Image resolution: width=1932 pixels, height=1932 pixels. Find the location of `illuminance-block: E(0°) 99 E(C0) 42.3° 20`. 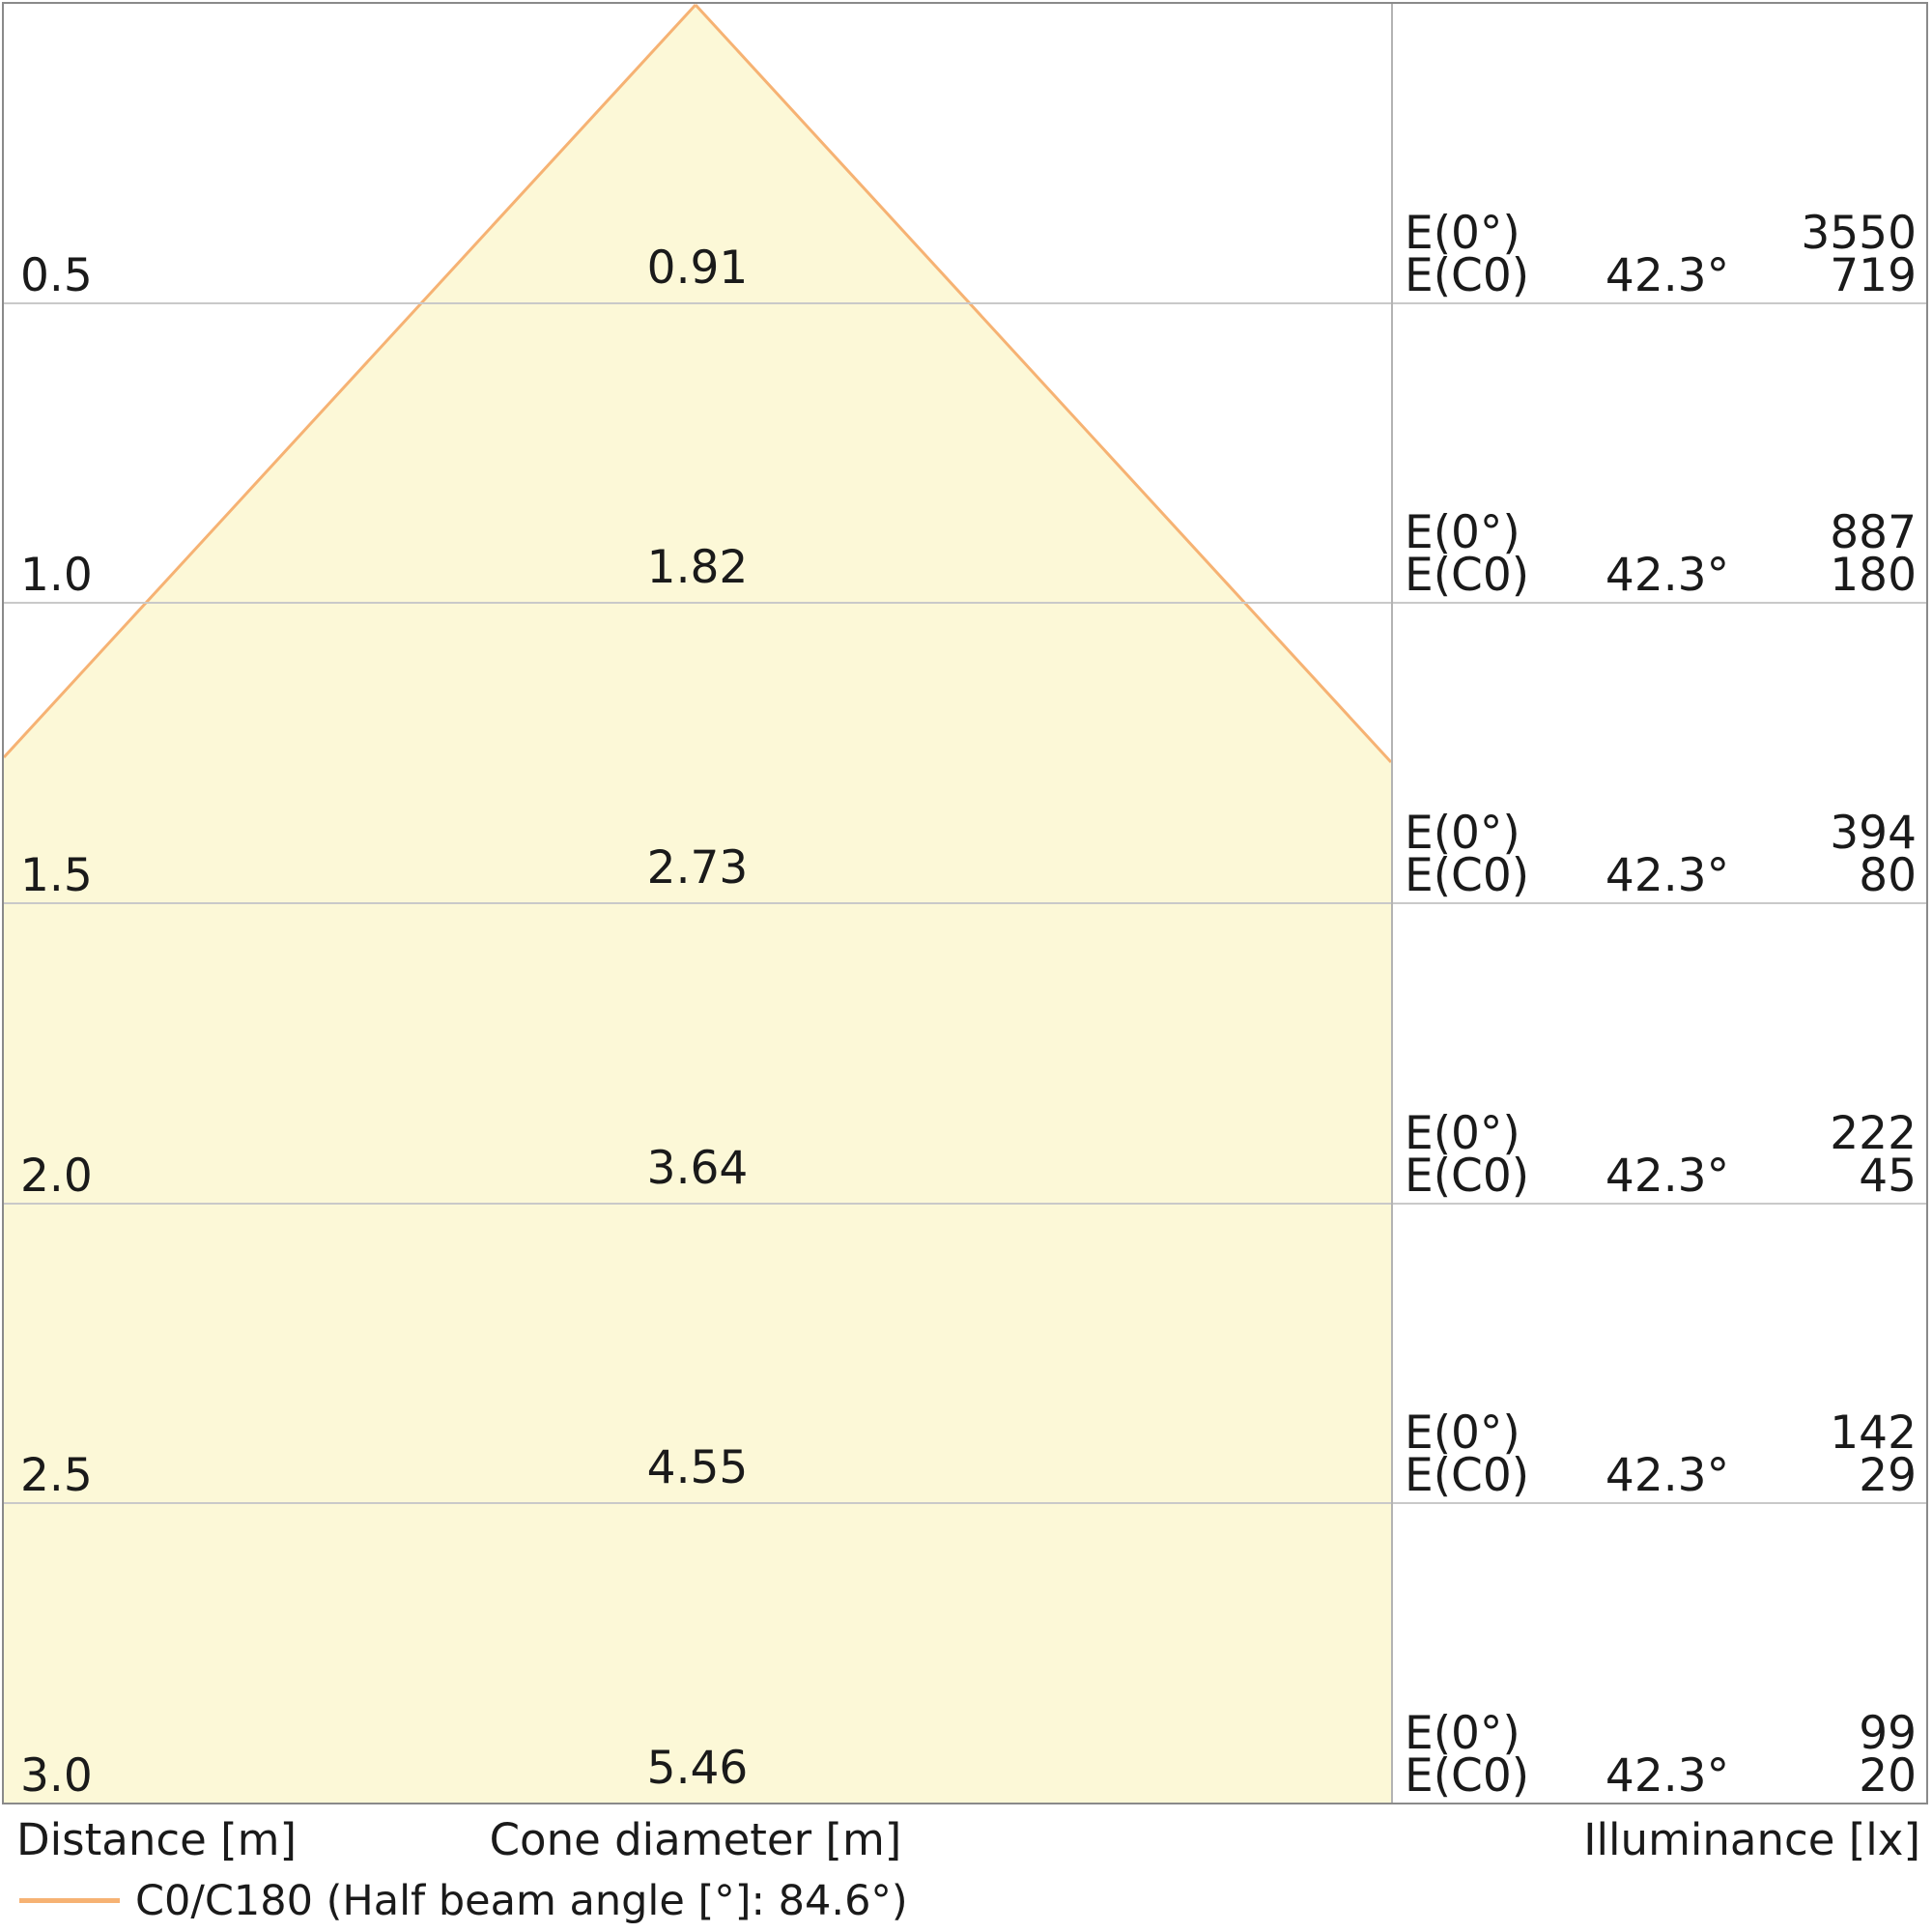

illuminance-block: E(0°) 99 E(C0) 42.3° 20 is located at coordinates (1661, 1755).